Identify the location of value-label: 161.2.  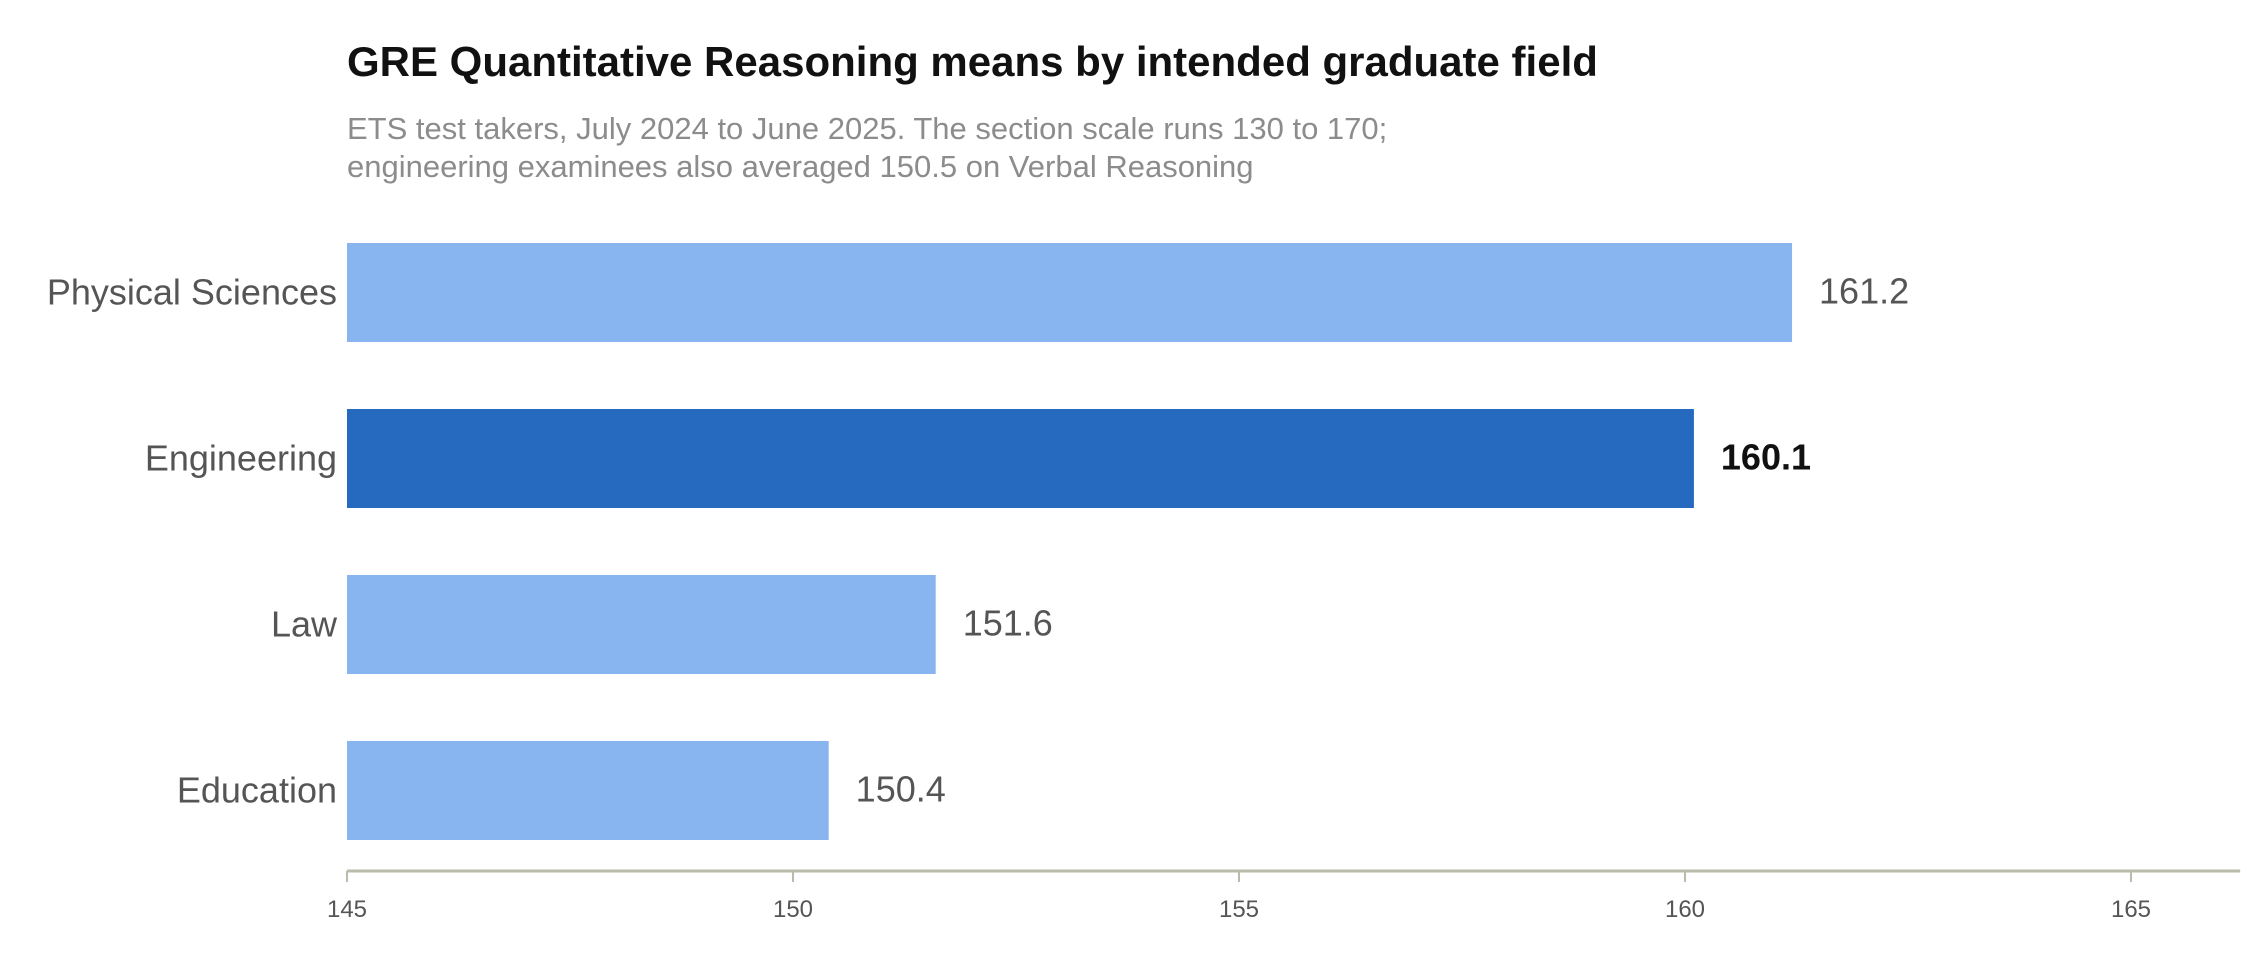
(1864, 291).